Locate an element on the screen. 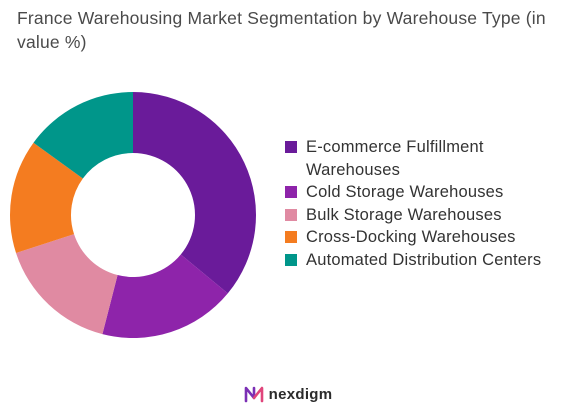 The height and width of the screenshot is (417, 575). legend-label: E-commerce Fulfillment Warehouses is located at coordinates (395, 158).